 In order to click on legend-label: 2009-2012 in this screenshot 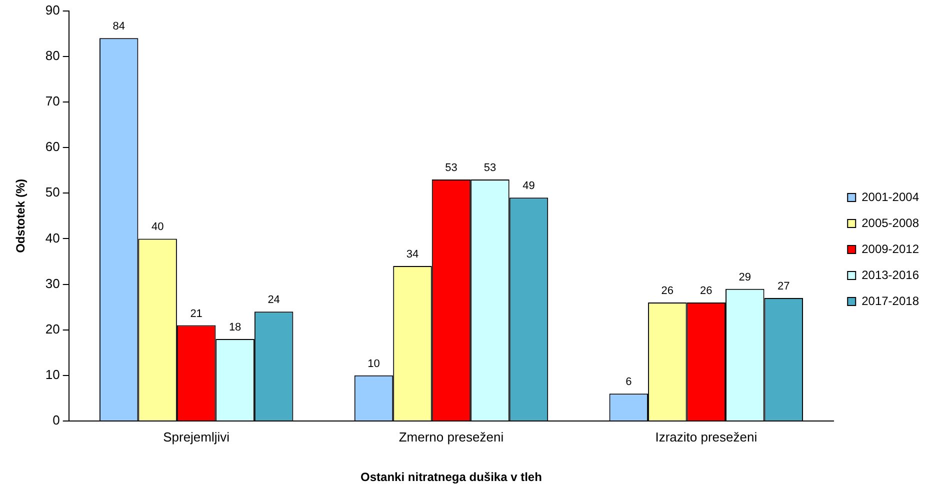, I will do `click(891, 249)`.